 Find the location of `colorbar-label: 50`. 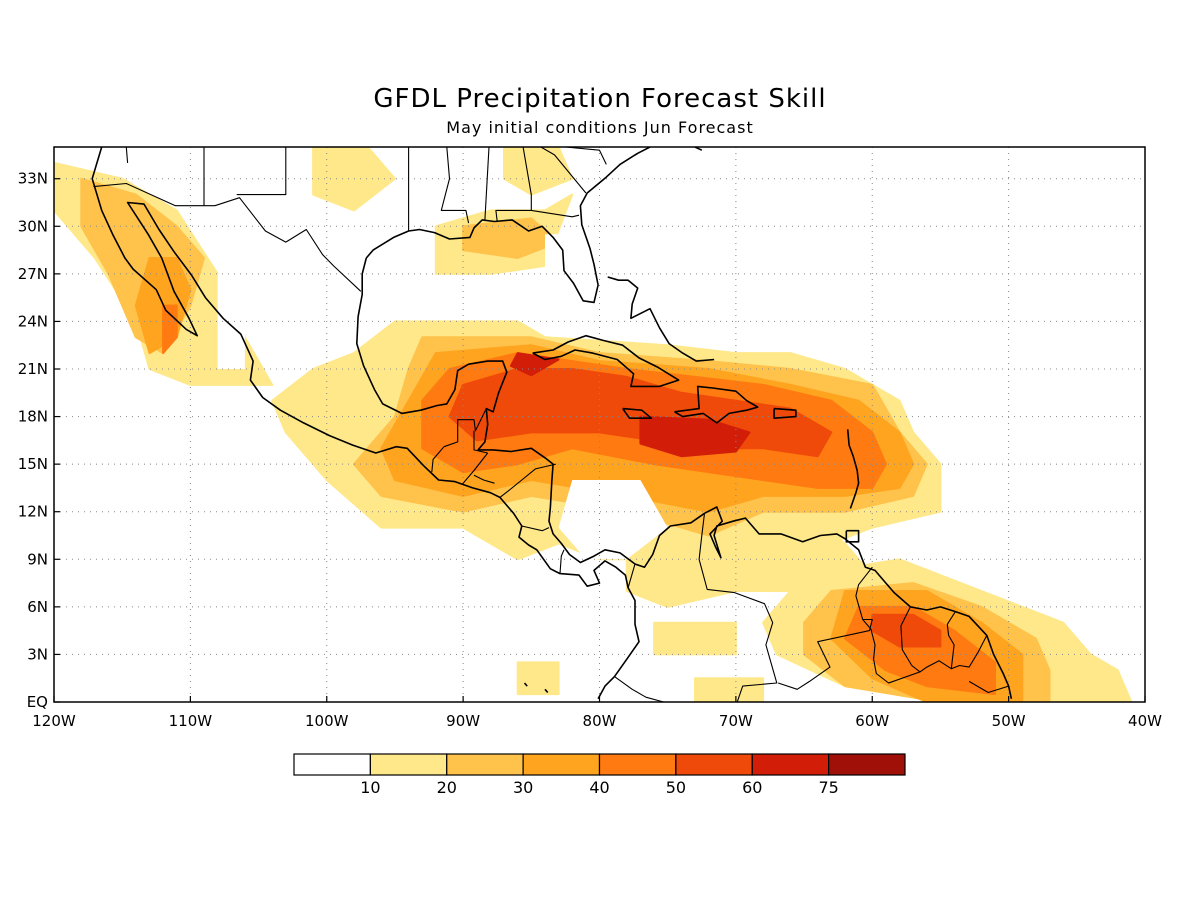

colorbar-label: 50 is located at coordinates (676, 787).